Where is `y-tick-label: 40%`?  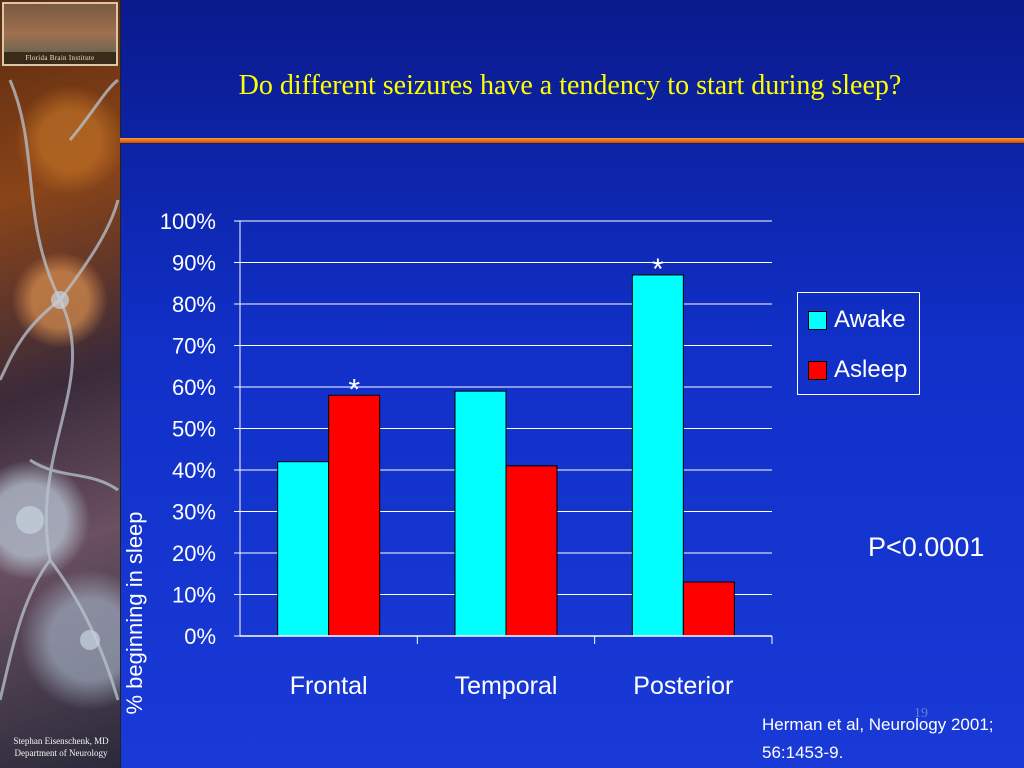
y-tick-label: 40% is located at coordinates (194, 470).